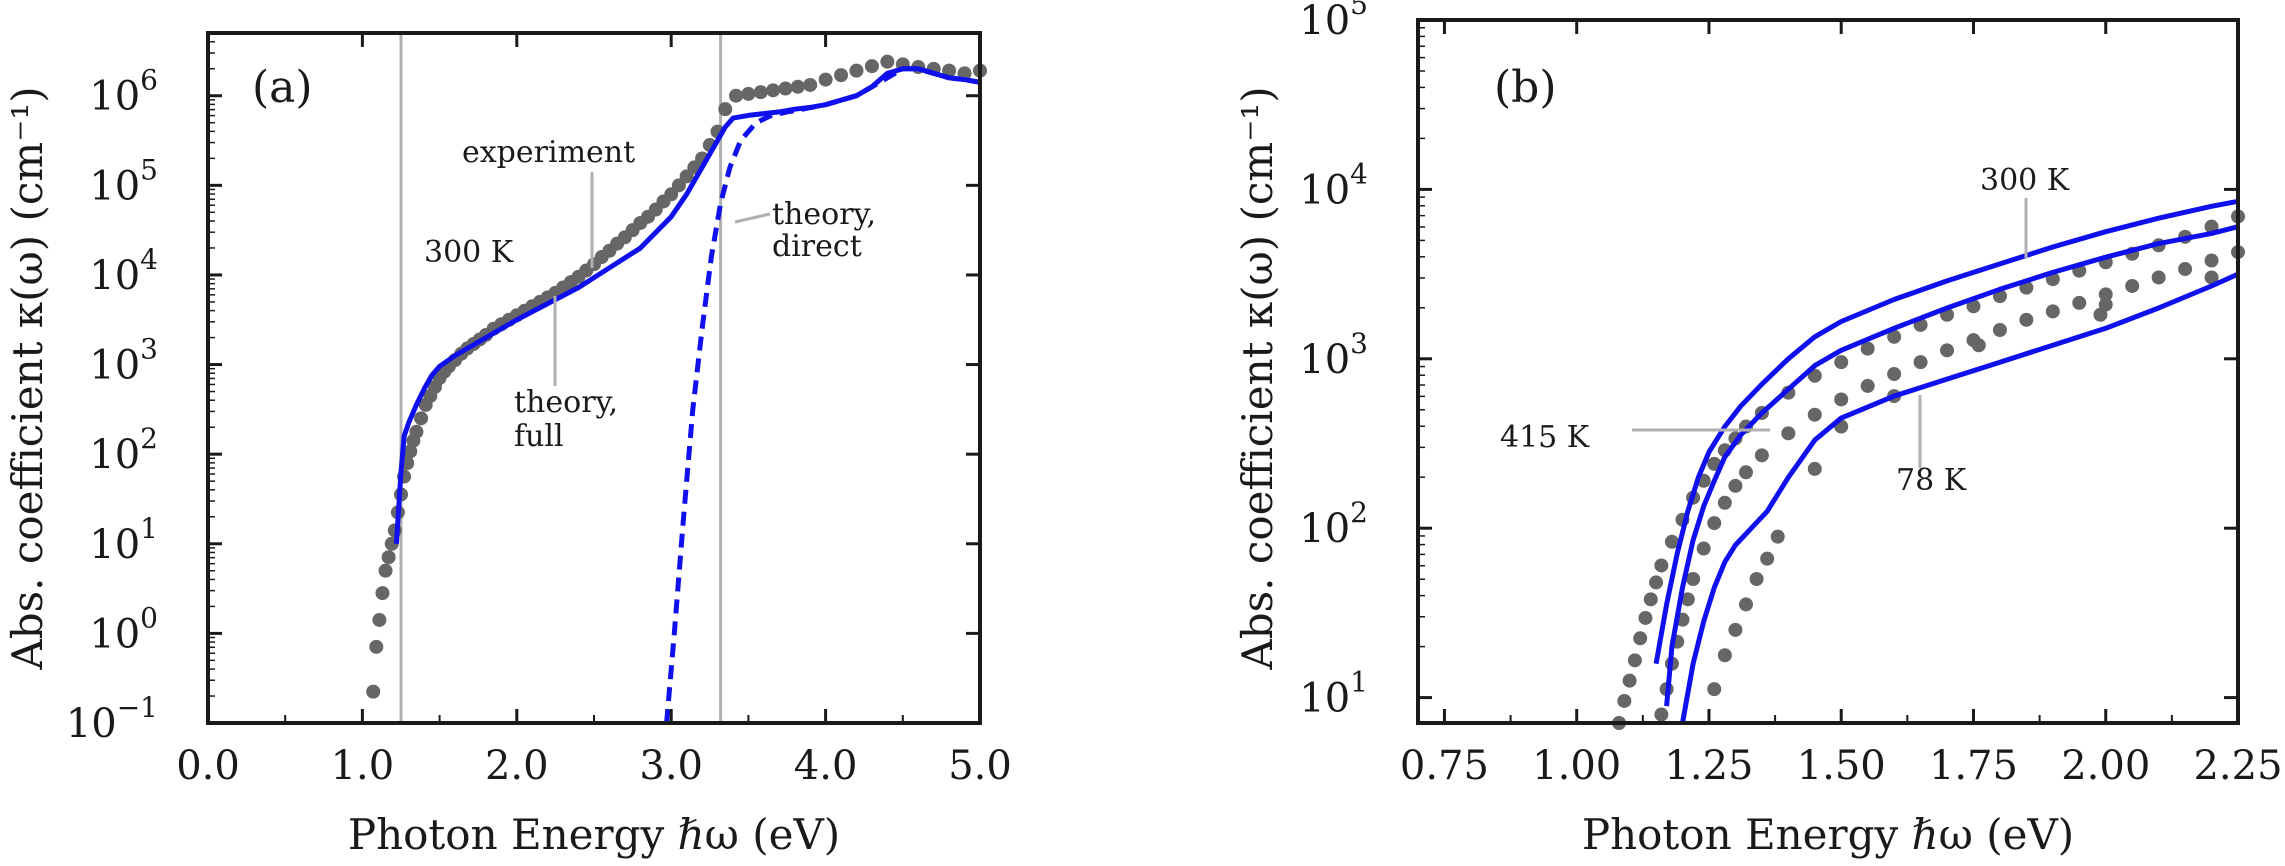 This screenshot has width=2285, height=866. I want to click on b-ytick-label: 105, so click(1333, 22).